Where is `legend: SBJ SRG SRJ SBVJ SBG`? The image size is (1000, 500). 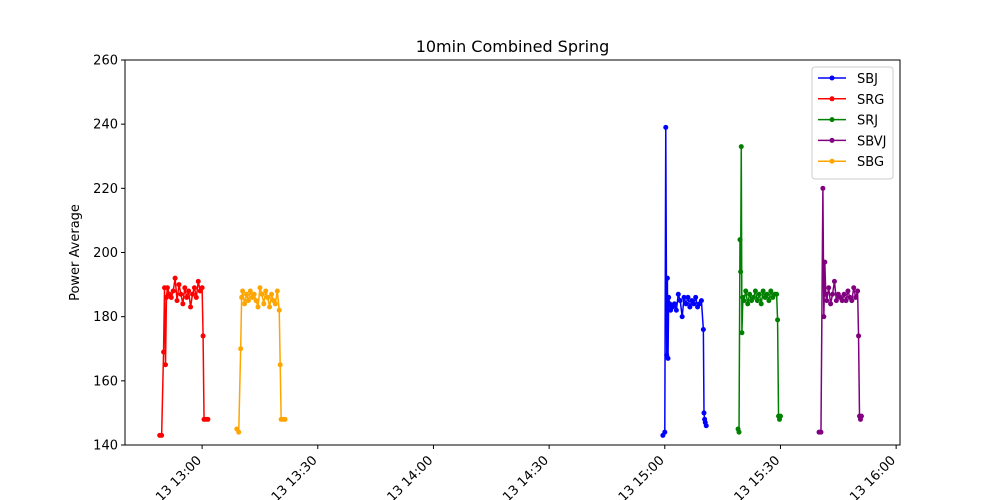
legend: SBJ SRG SRJ SBVJ SBG is located at coordinates (852, 123).